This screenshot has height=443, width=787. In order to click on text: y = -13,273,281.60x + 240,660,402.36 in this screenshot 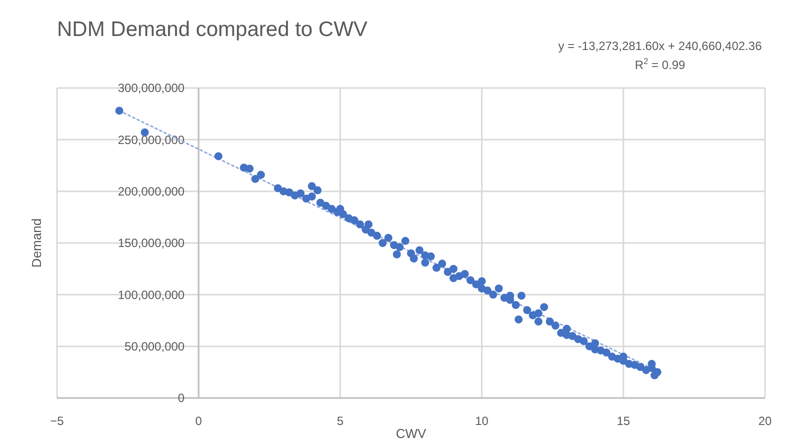, I will do `click(660, 46)`.